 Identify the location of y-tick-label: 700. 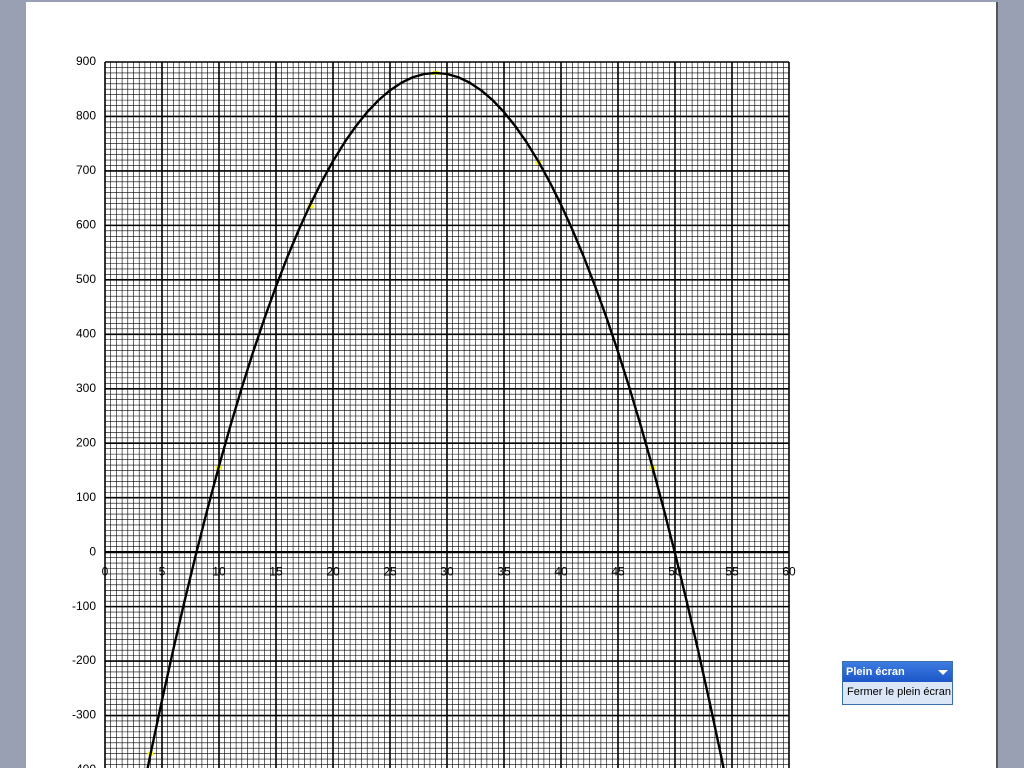
(86, 170).